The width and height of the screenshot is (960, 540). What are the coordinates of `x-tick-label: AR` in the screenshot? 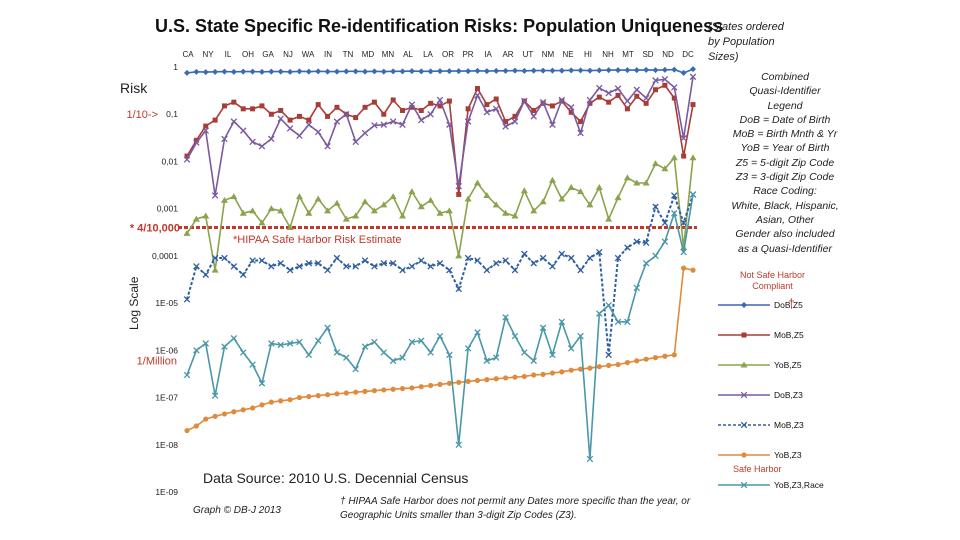 It's located at (507, 54).